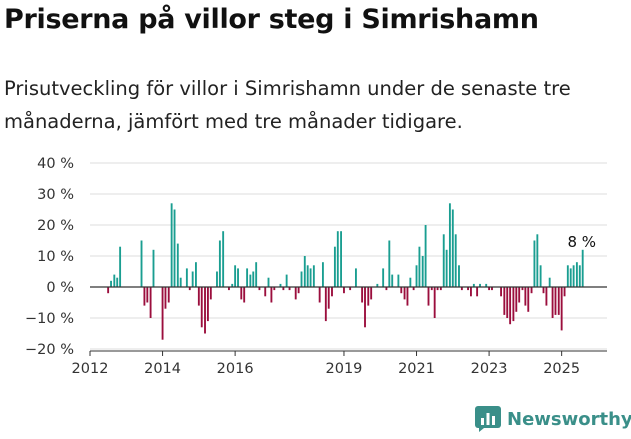 The height and width of the screenshot is (439, 631). I want to click on x-tick-label: 2023, so click(489, 369).